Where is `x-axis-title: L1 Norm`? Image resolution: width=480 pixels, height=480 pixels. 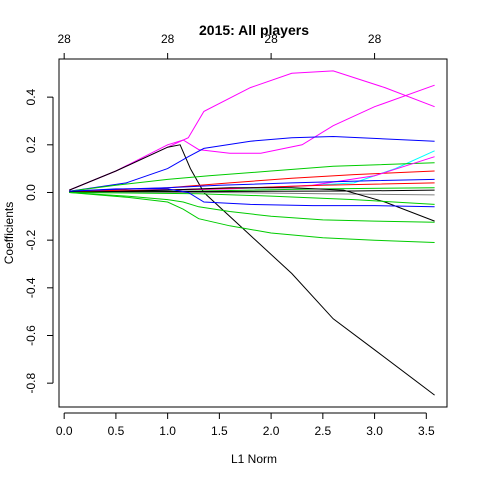 x-axis-title: L1 Norm is located at coordinates (254, 459).